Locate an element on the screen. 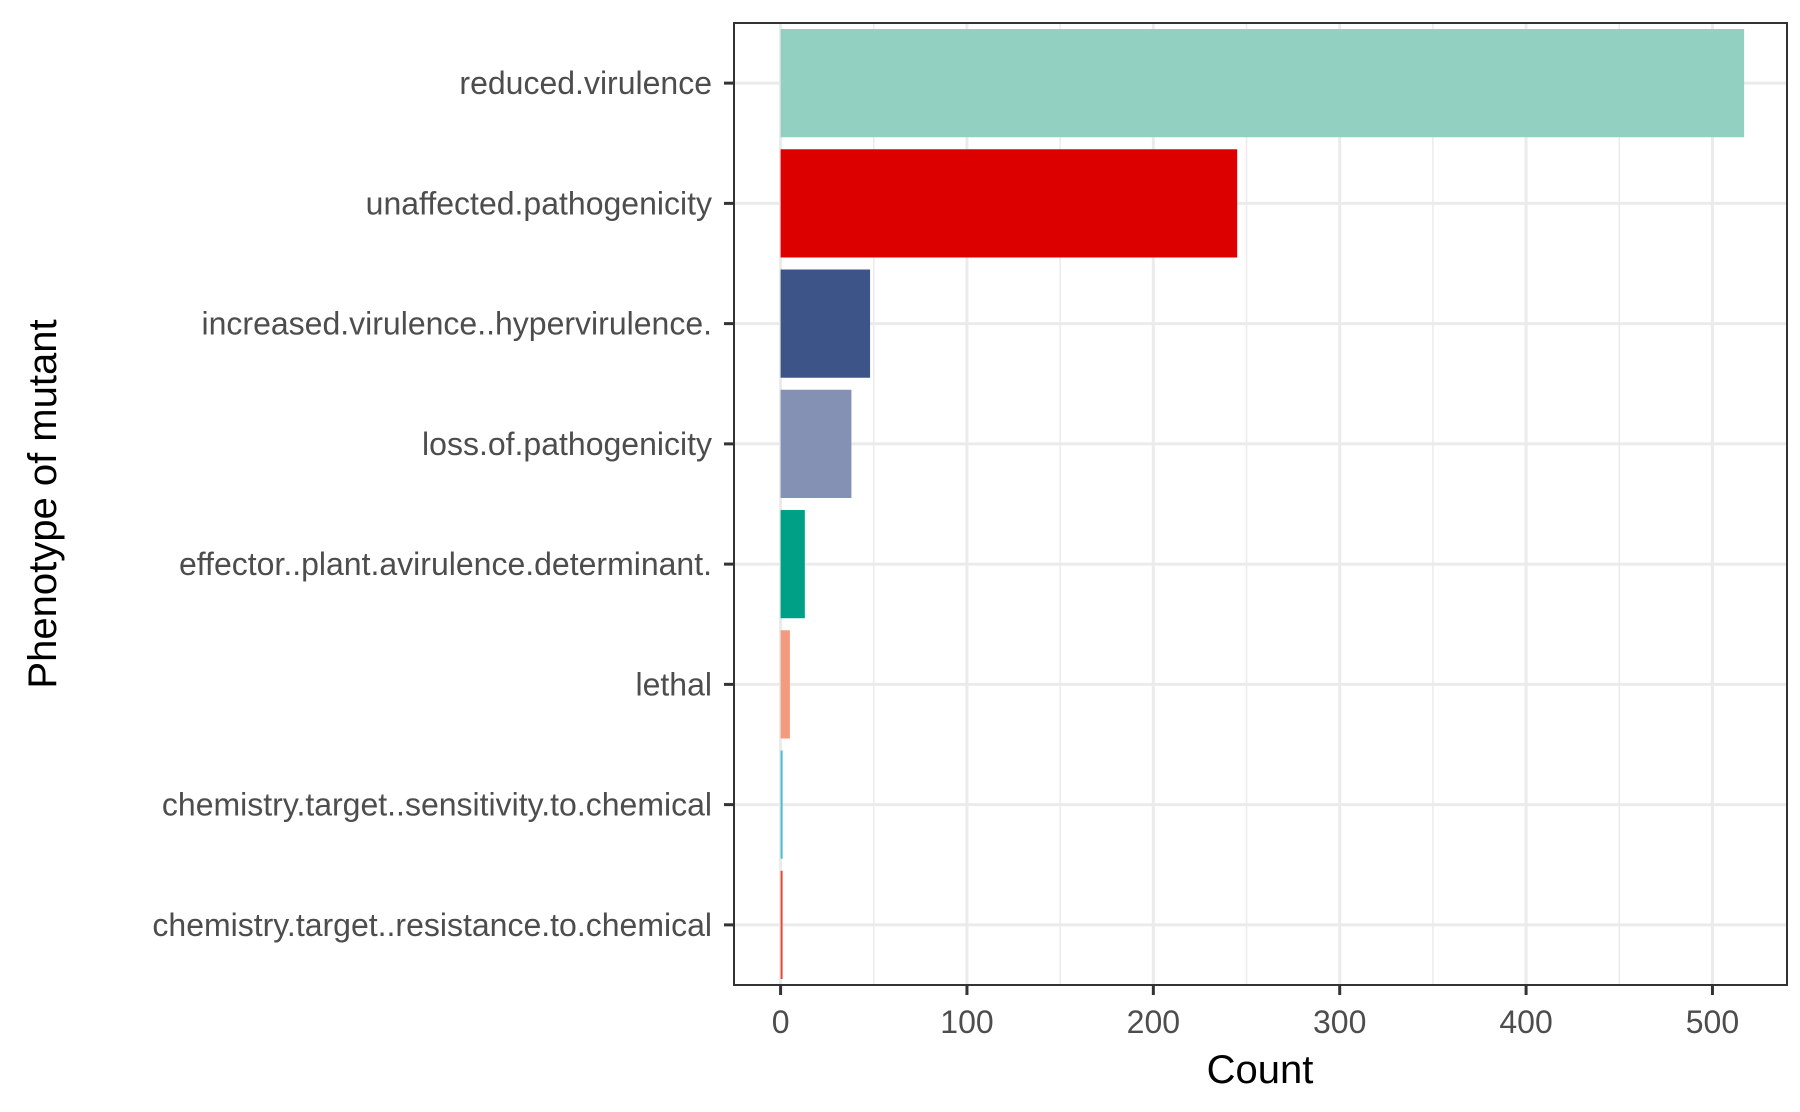  x-tick-label: 500 is located at coordinates (1712, 1022).